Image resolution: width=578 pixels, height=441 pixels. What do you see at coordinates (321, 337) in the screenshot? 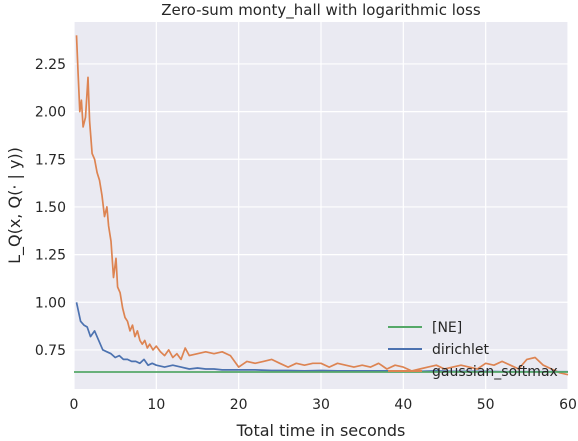
I see `series-line-dirichlet` at bounding box center [321, 337].